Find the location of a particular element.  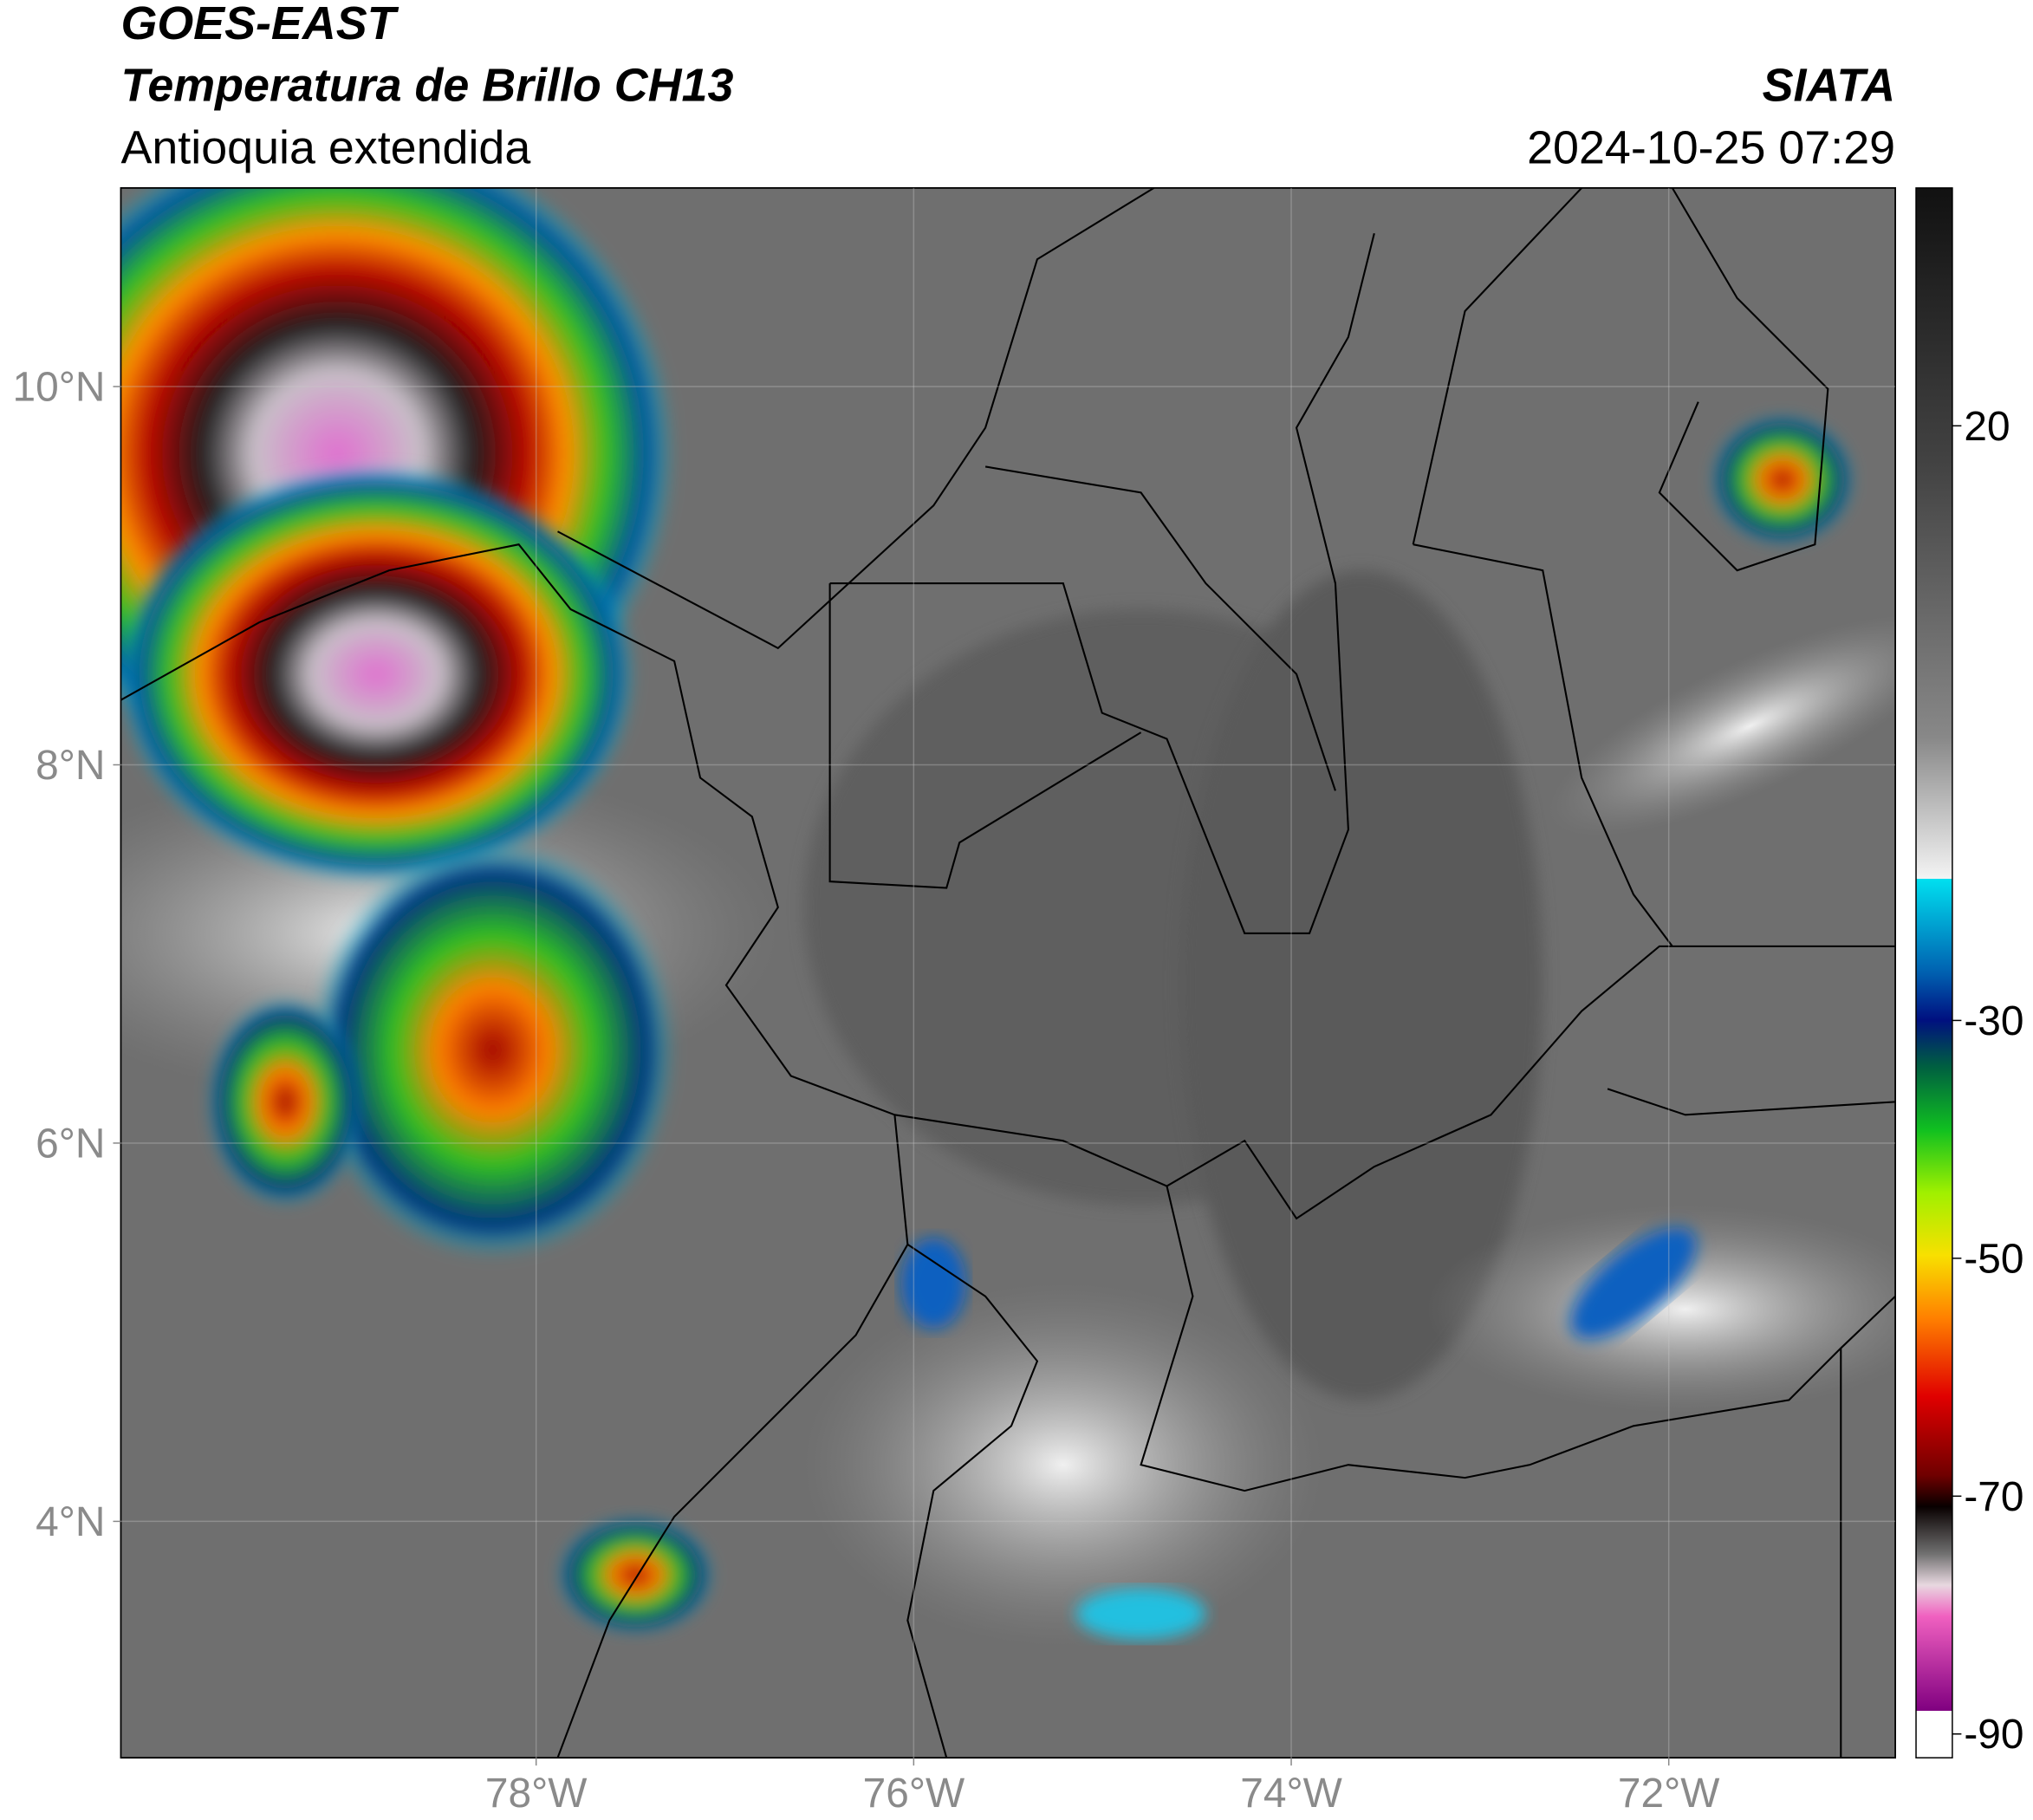

source: SIATA is located at coordinates (1830, 86).